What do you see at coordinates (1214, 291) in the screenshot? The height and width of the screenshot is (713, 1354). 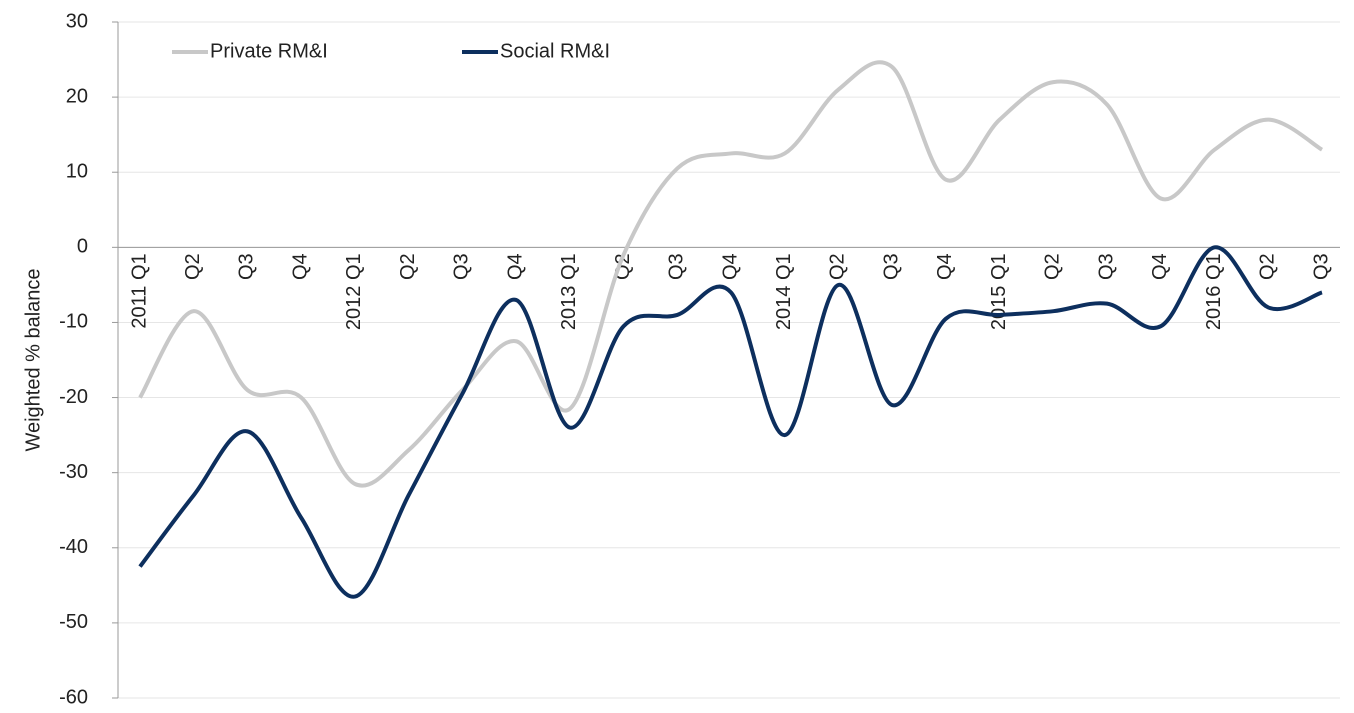 I see `x-tick-label: 2016 Q1` at bounding box center [1214, 291].